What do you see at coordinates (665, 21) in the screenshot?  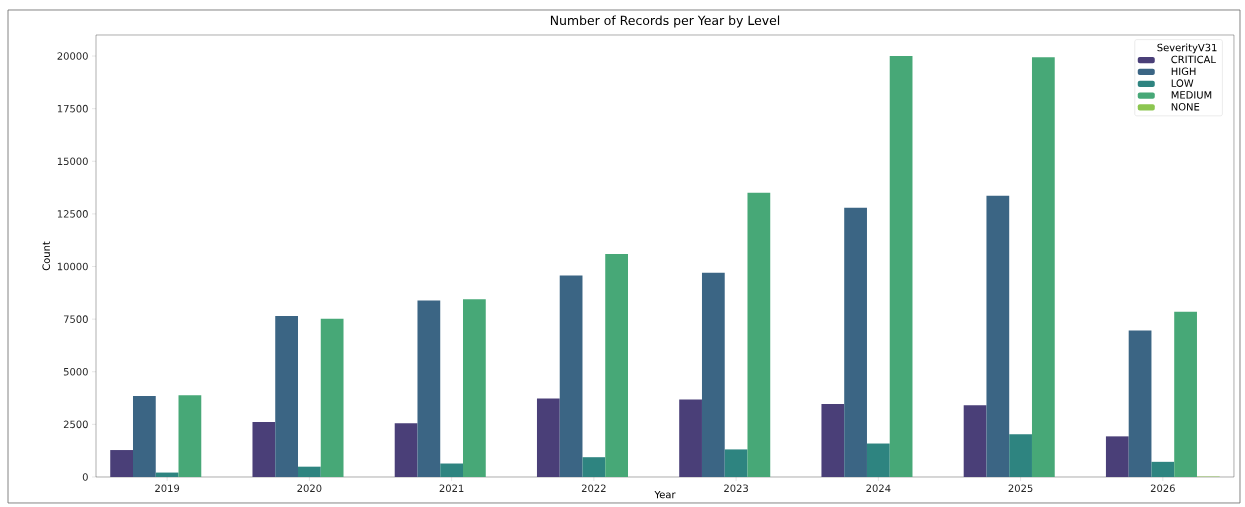 I see `chart-title: Number of Records per Year by Level` at bounding box center [665, 21].